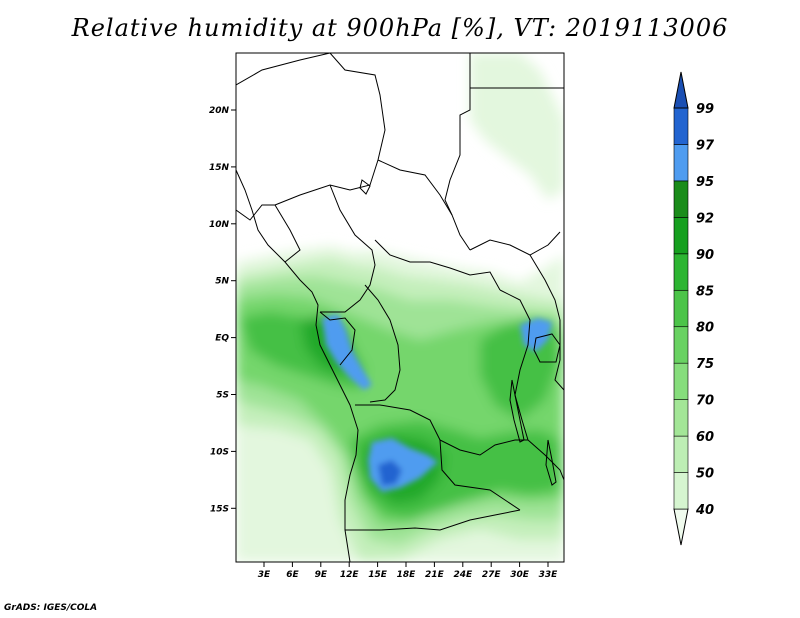  Describe the element at coordinates (704, 510) in the screenshot. I see `colorbar-level-label: 40` at that location.